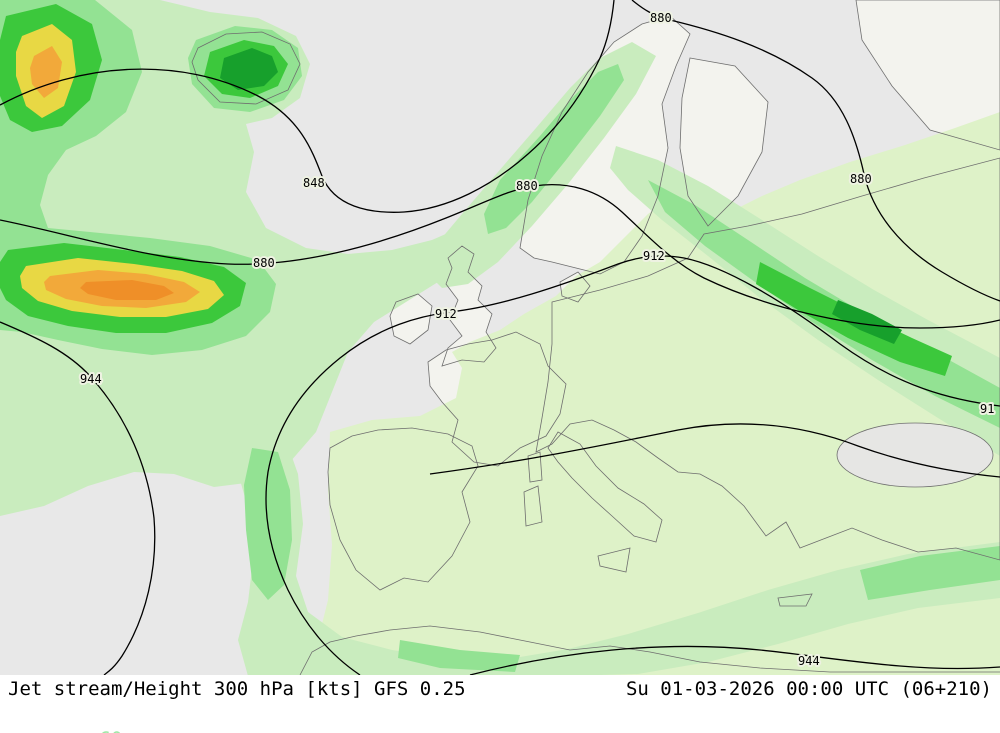 The height and width of the screenshot is (733, 1000). What do you see at coordinates (915, 455) in the screenshot?
I see `sea-black-sea` at bounding box center [915, 455].